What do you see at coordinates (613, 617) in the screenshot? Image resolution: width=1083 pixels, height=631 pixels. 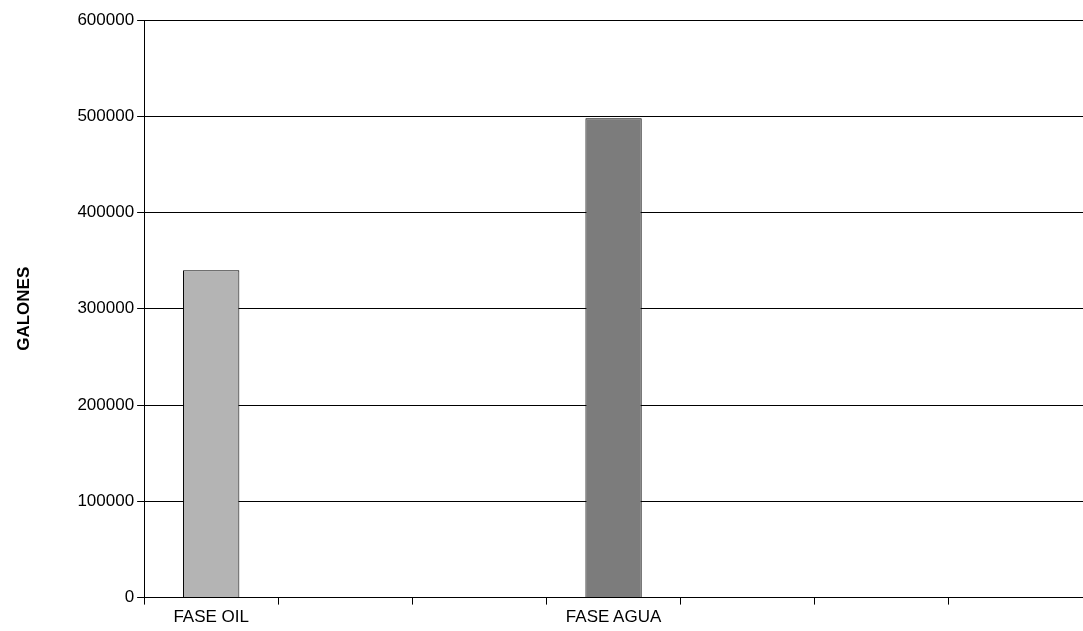 I see `x-tick-label: FASE AGUA` at bounding box center [613, 617].